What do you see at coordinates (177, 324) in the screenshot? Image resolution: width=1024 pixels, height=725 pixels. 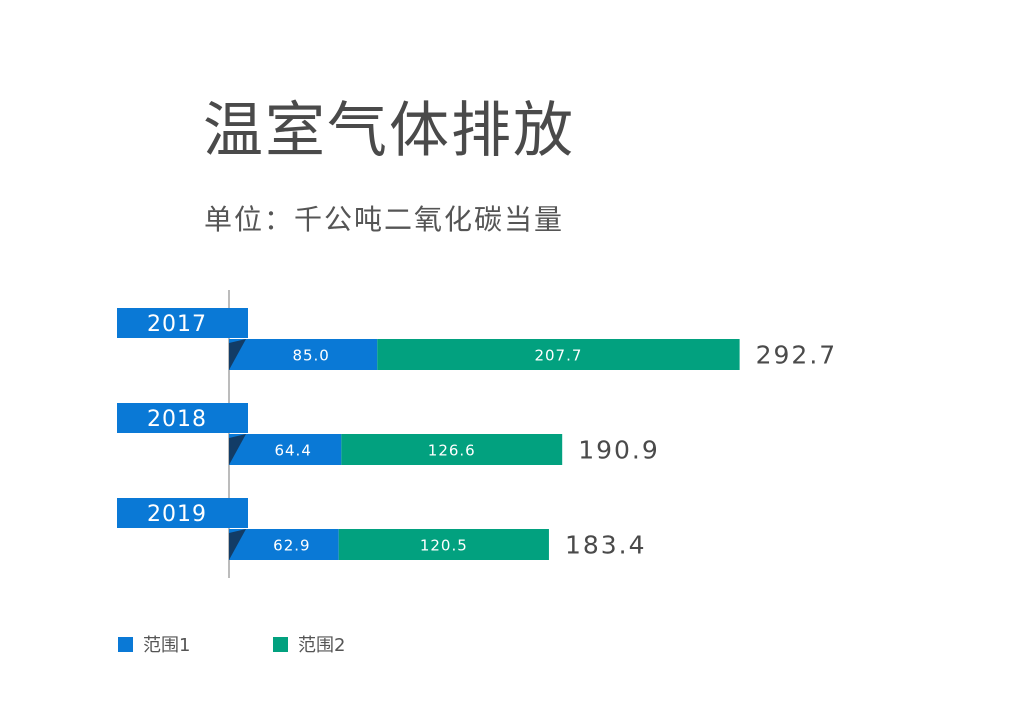 I see `year-label: 2017` at bounding box center [177, 324].